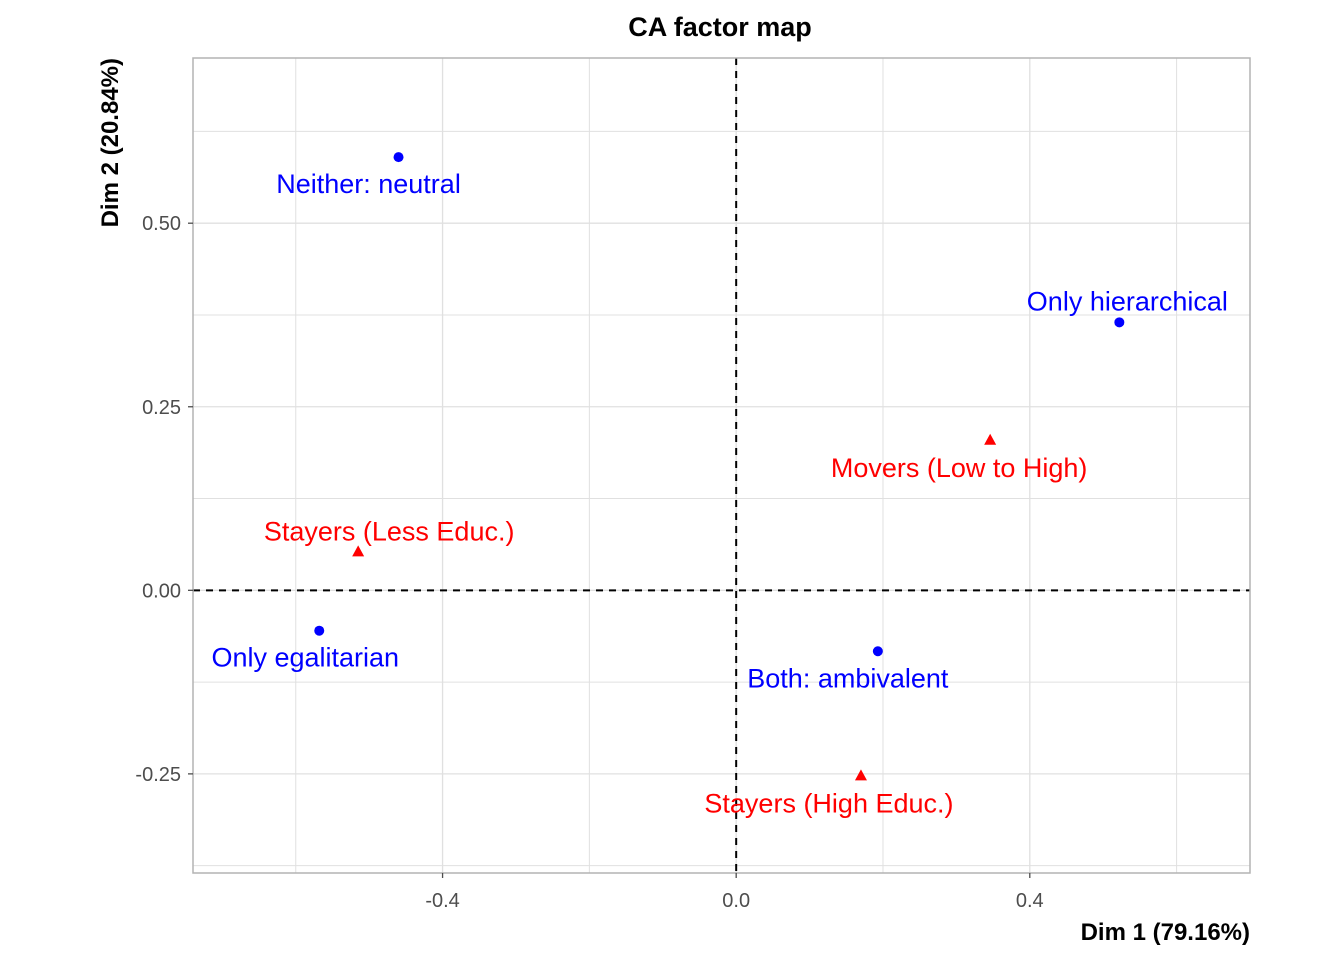 This screenshot has height=960, width=1344. I want to click on y-tick-label: -0.25, so click(158, 775).